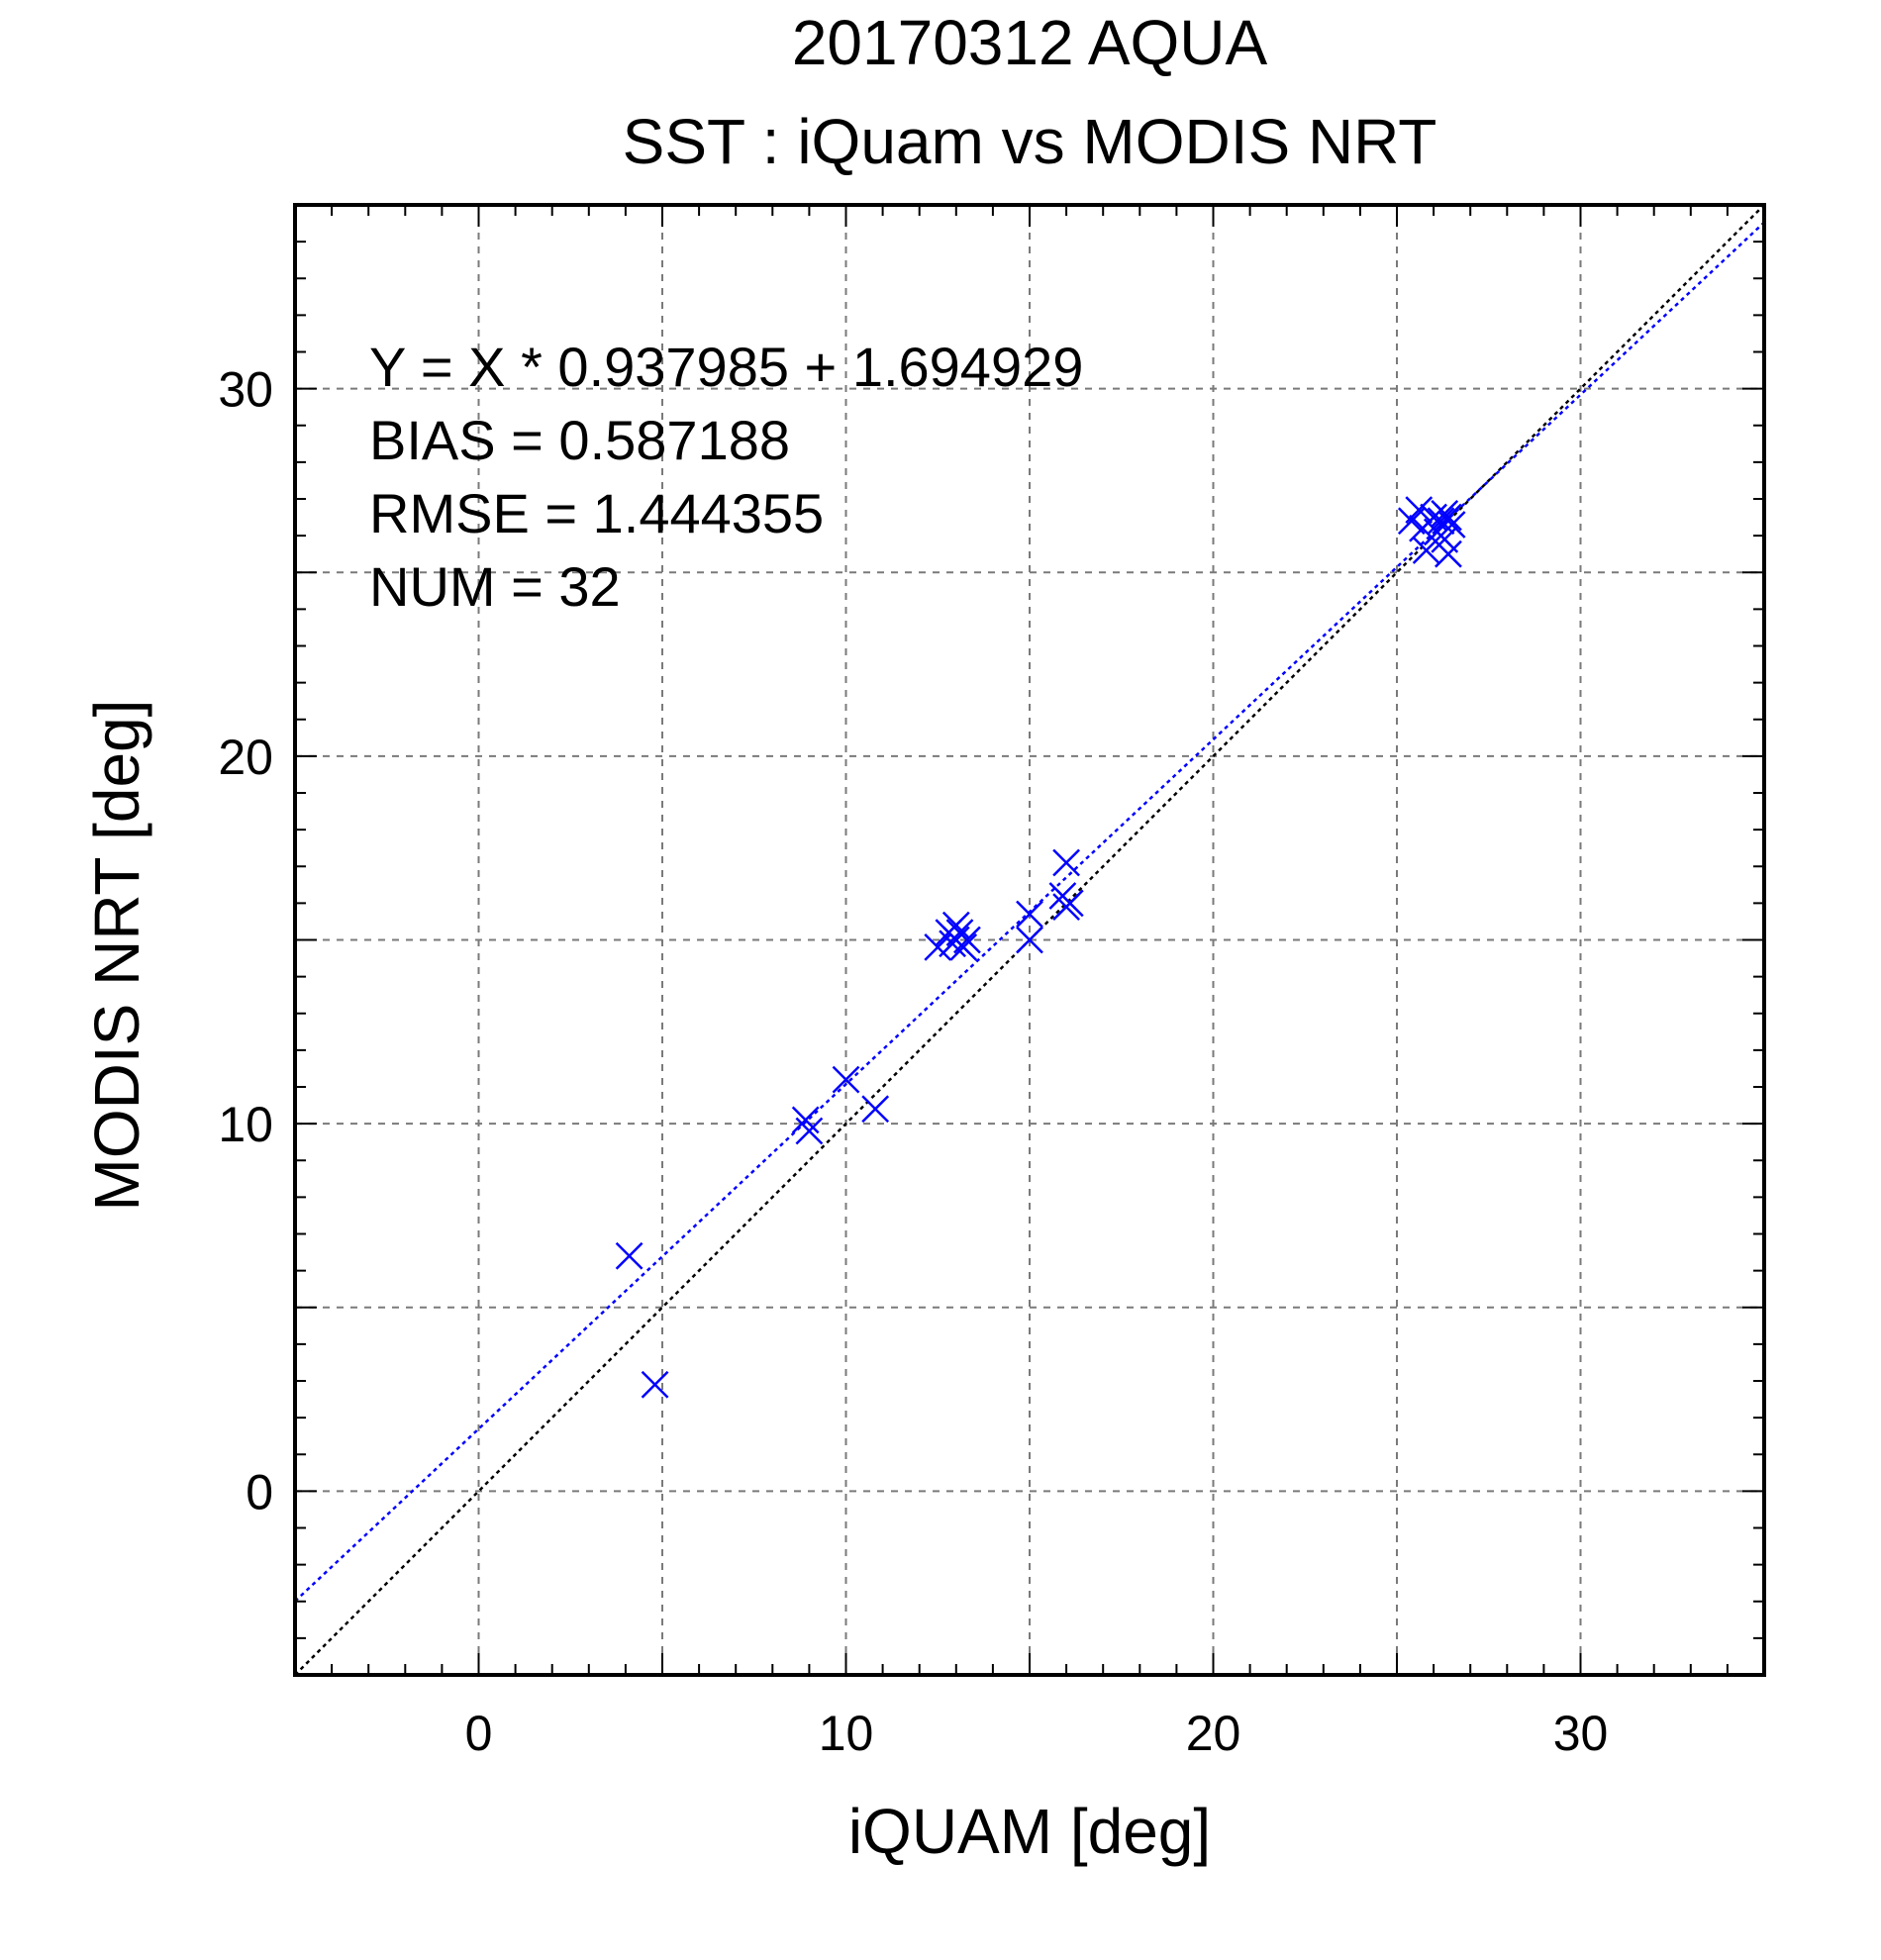 This screenshot has height=1960, width=1881. What do you see at coordinates (1581, 1733) in the screenshot?
I see `x-tick-label: 30` at bounding box center [1581, 1733].